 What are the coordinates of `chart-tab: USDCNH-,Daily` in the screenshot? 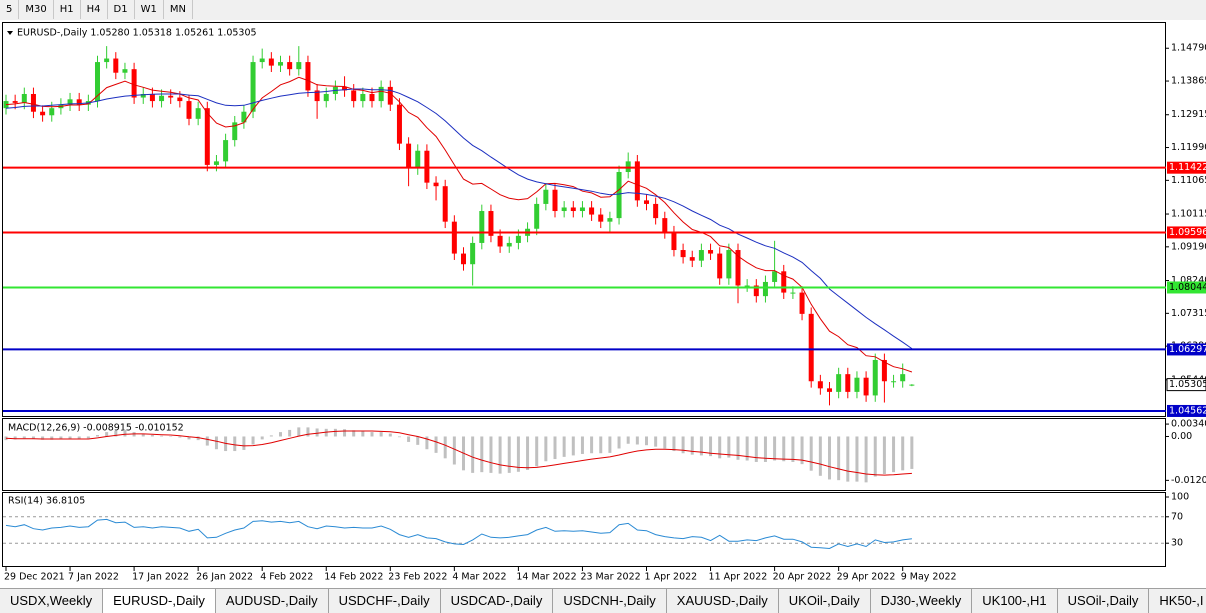 It's located at (610, 601).